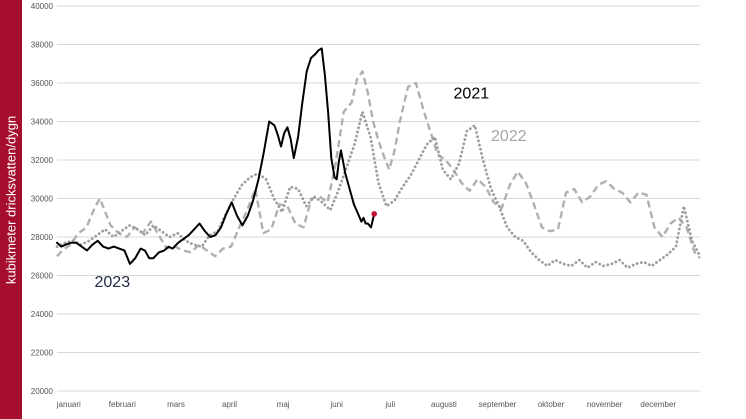 The image size is (746, 419). What do you see at coordinates (658, 404) in the screenshot?
I see `x-tick-december: december` at bounding box center [658, 404].